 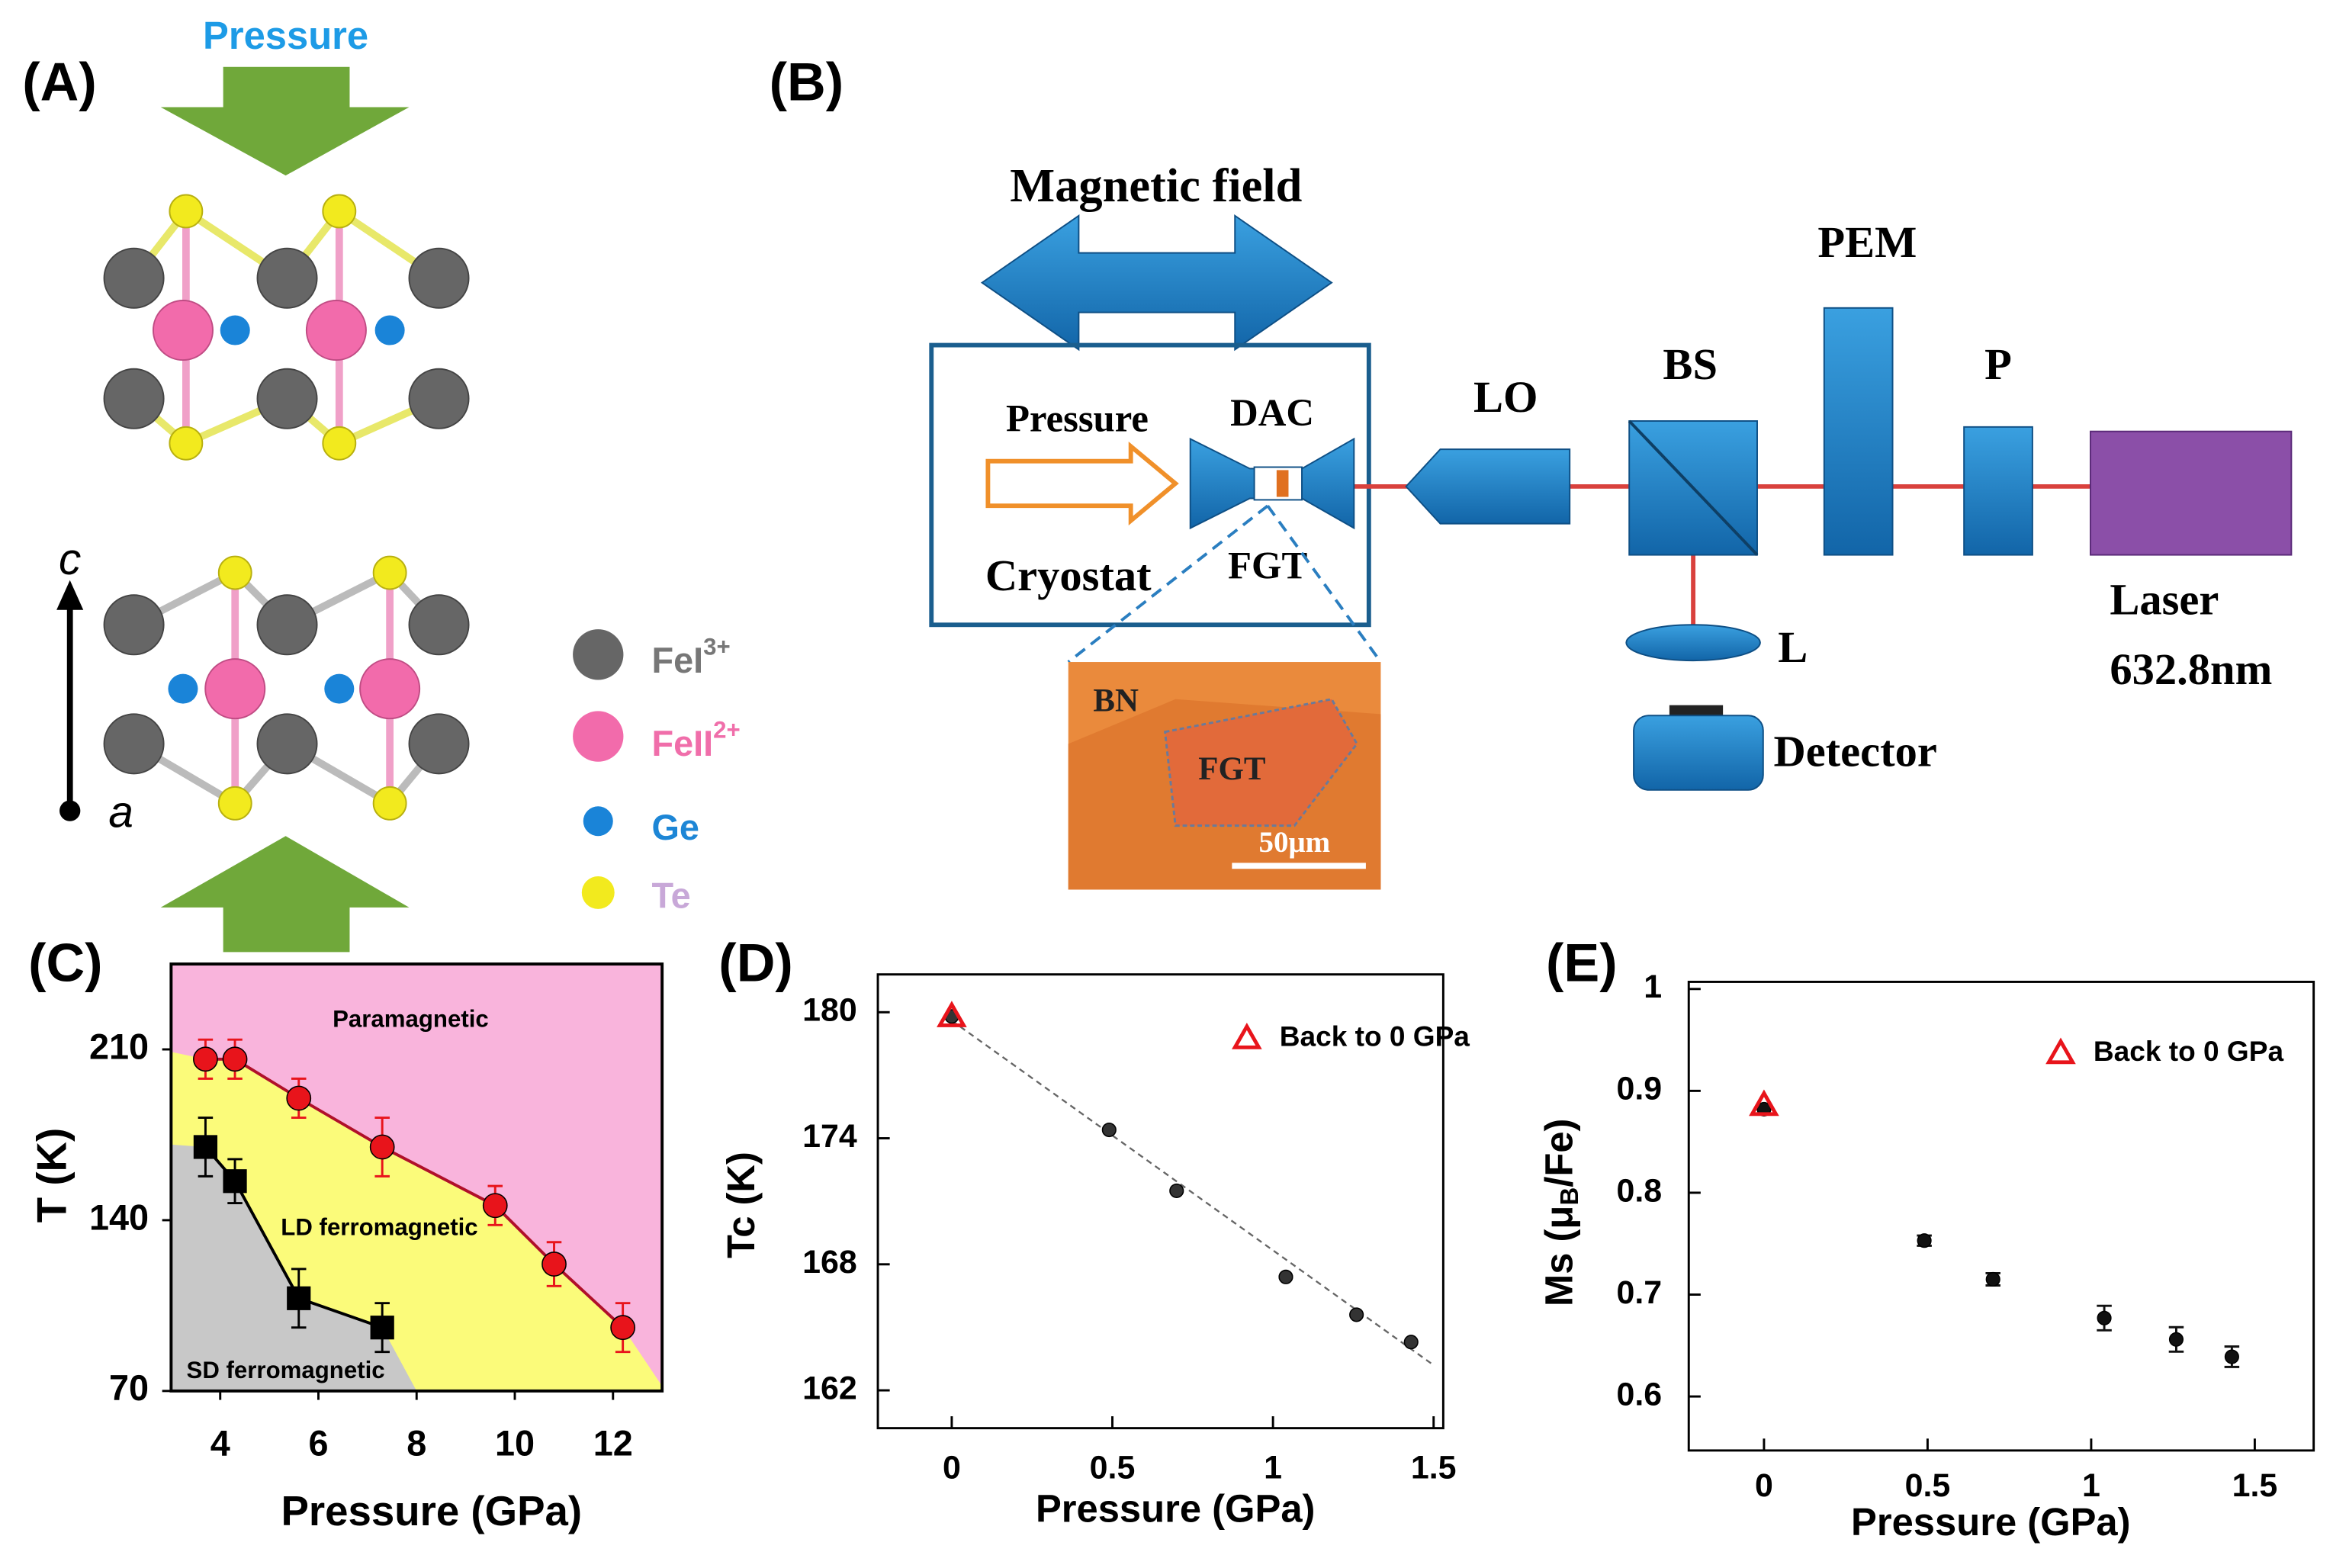 What do you see at coordinates (829, 1262) in the screenshot?
I see `y-tick-label: 168` at bounding box center [829, 1262].